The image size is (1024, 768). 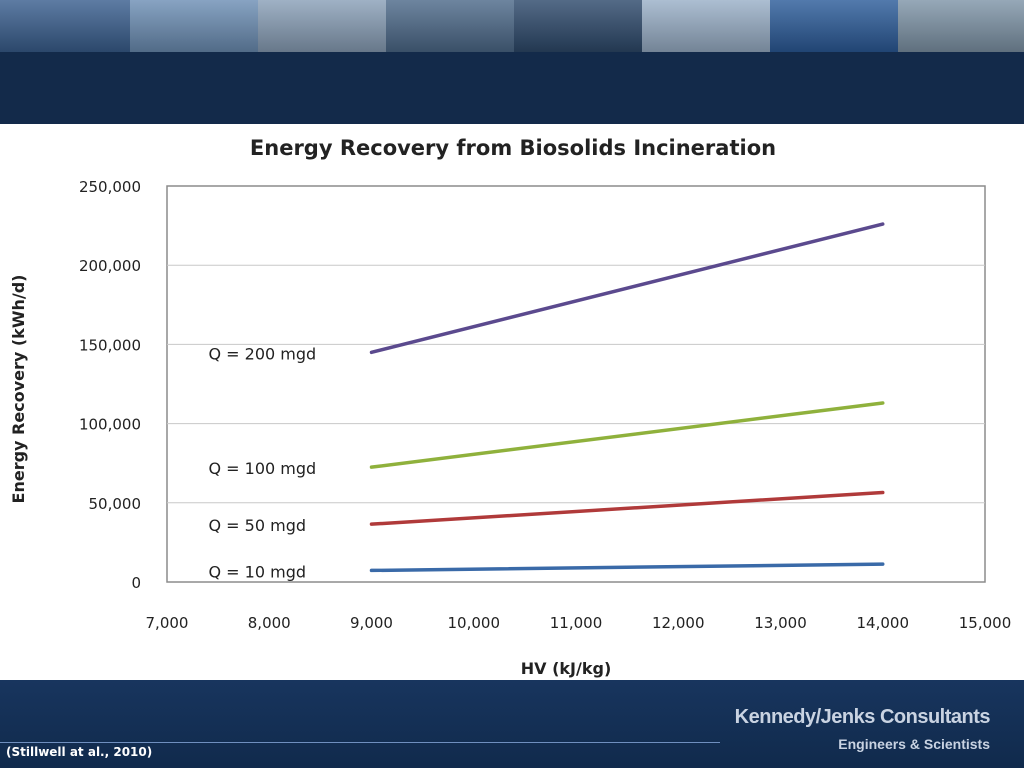 What do you see at coordinates (780, 623) in the screenshot?
I see `x-tick-label: 13,000` at bounding box center [780, 623].